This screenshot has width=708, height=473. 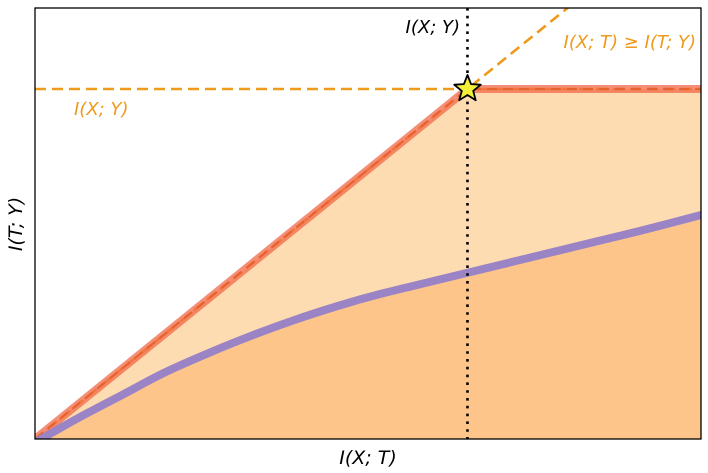 What do you see at coordinates (467, 88) in the screenshot?
I see `optimum-star-marker` at bounding box center [467, 88].